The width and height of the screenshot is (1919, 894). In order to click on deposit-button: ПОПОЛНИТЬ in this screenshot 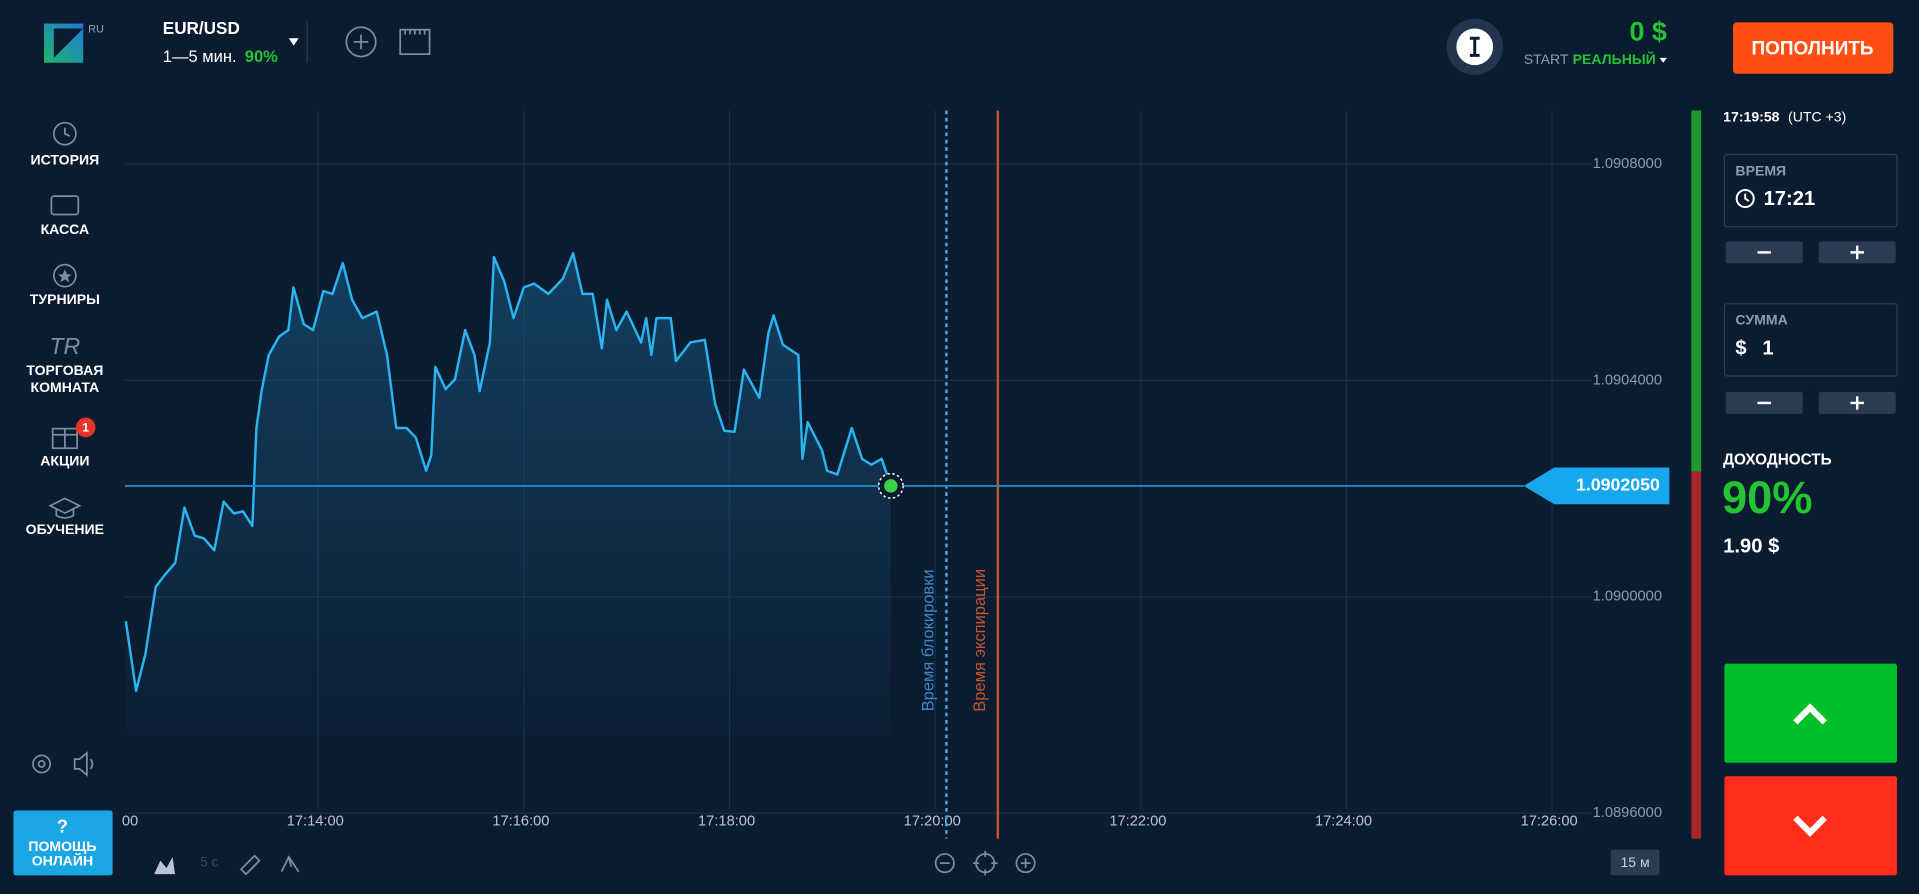, I will do `click(1813, 48)`.